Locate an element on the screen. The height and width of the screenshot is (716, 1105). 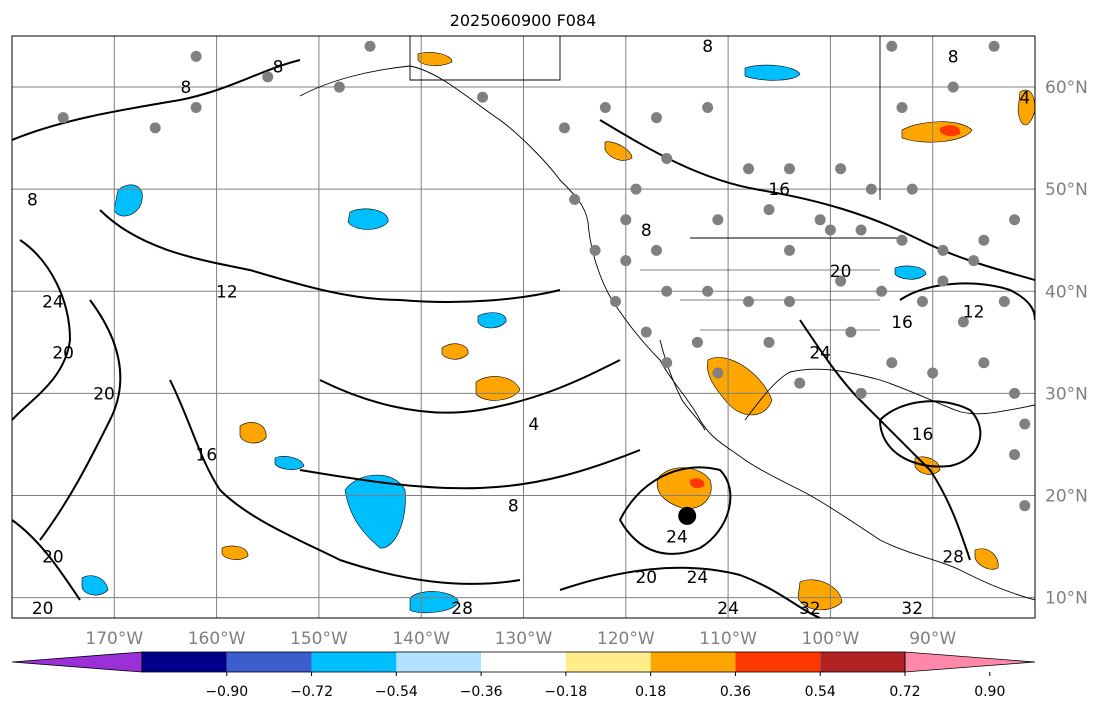
lon-tick-label: 100°W is located at coordinates (831, 639).